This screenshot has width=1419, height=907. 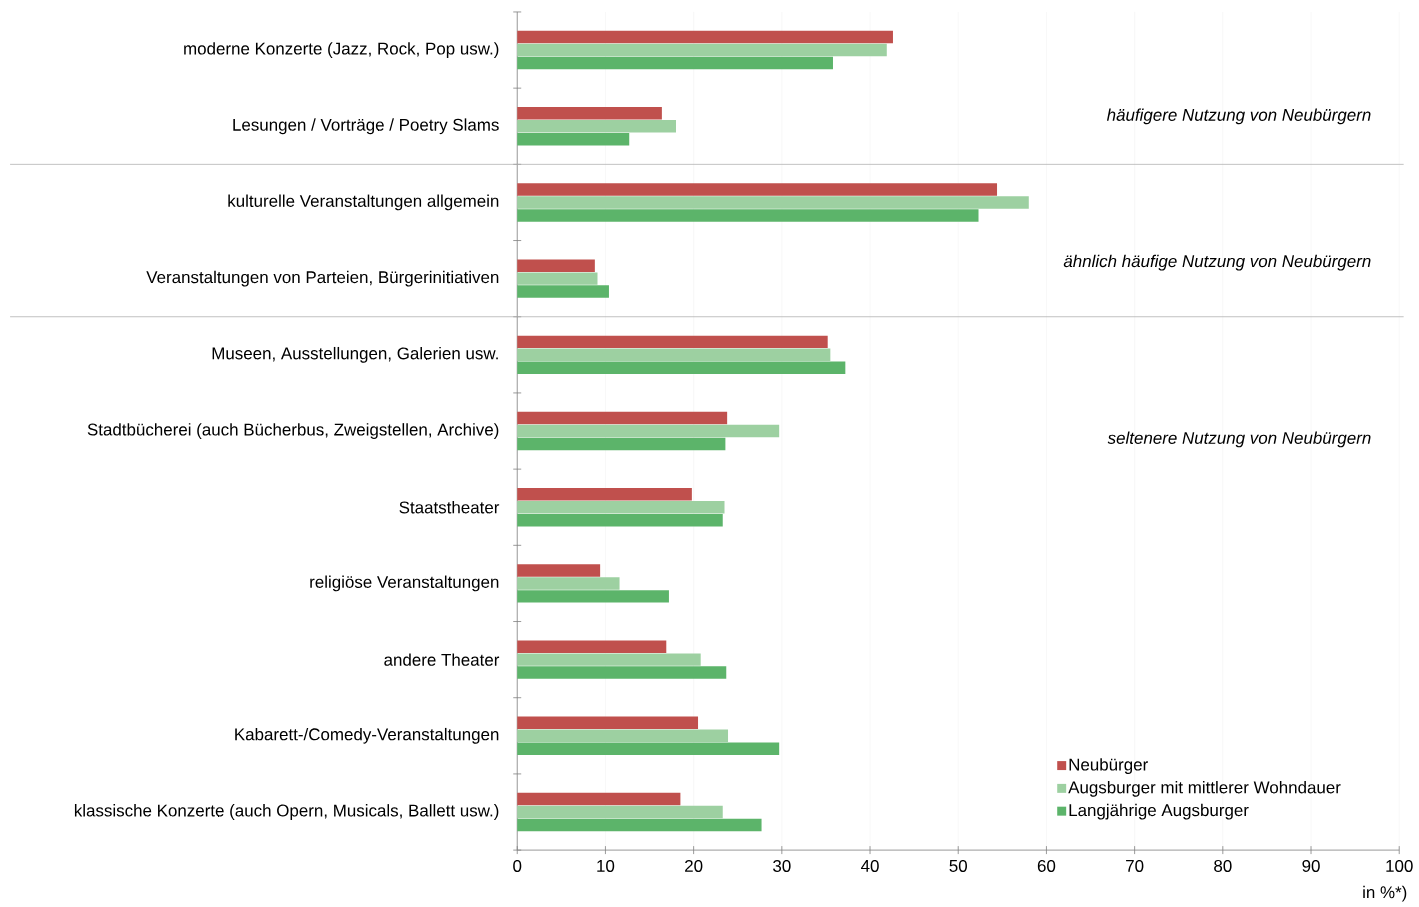 I want to click on x-tick-label: 70, so click(x=1135, y=865).